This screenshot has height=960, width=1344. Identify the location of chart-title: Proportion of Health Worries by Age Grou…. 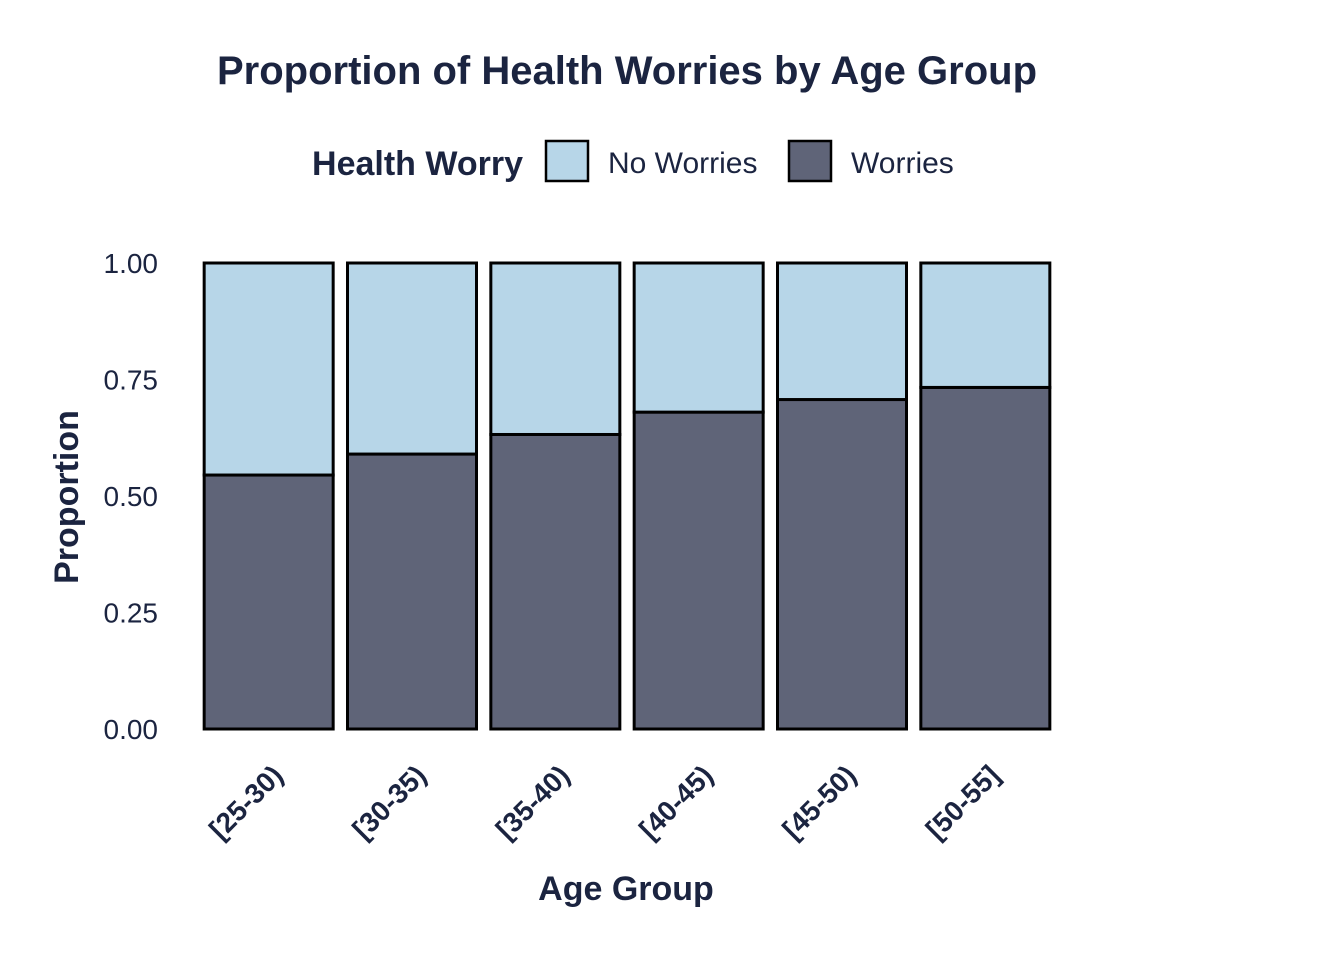
(627, 71).